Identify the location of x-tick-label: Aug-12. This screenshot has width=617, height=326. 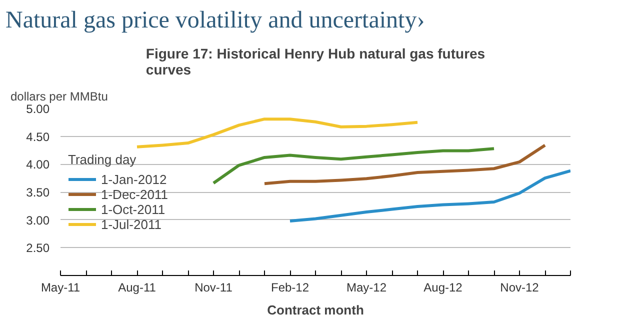
(443, 287).